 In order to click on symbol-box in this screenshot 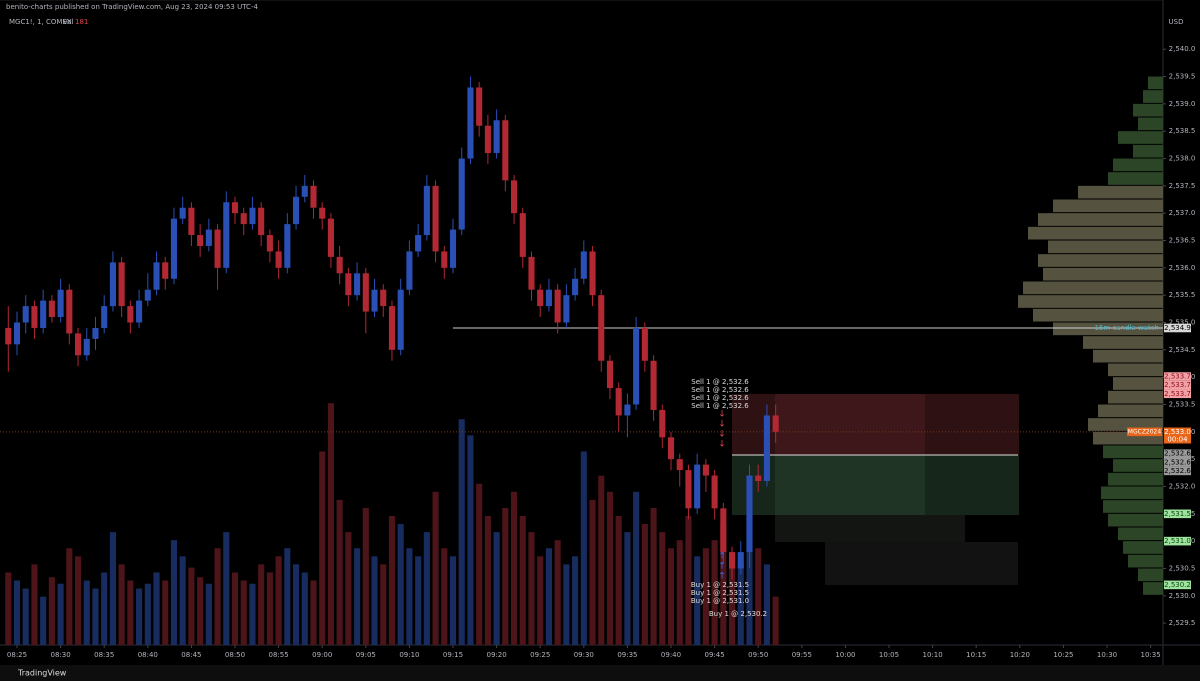, I will do `click(1144, 432)`.